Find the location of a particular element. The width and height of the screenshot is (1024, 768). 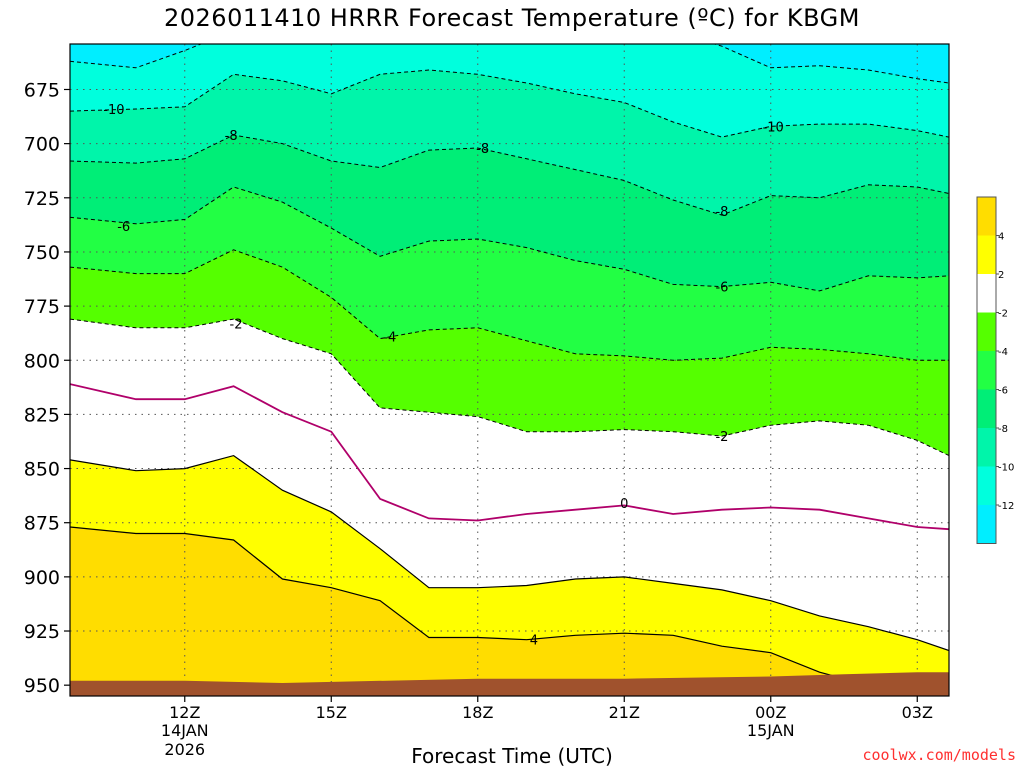

contour-line--8 is located at coordinates (509, 175).